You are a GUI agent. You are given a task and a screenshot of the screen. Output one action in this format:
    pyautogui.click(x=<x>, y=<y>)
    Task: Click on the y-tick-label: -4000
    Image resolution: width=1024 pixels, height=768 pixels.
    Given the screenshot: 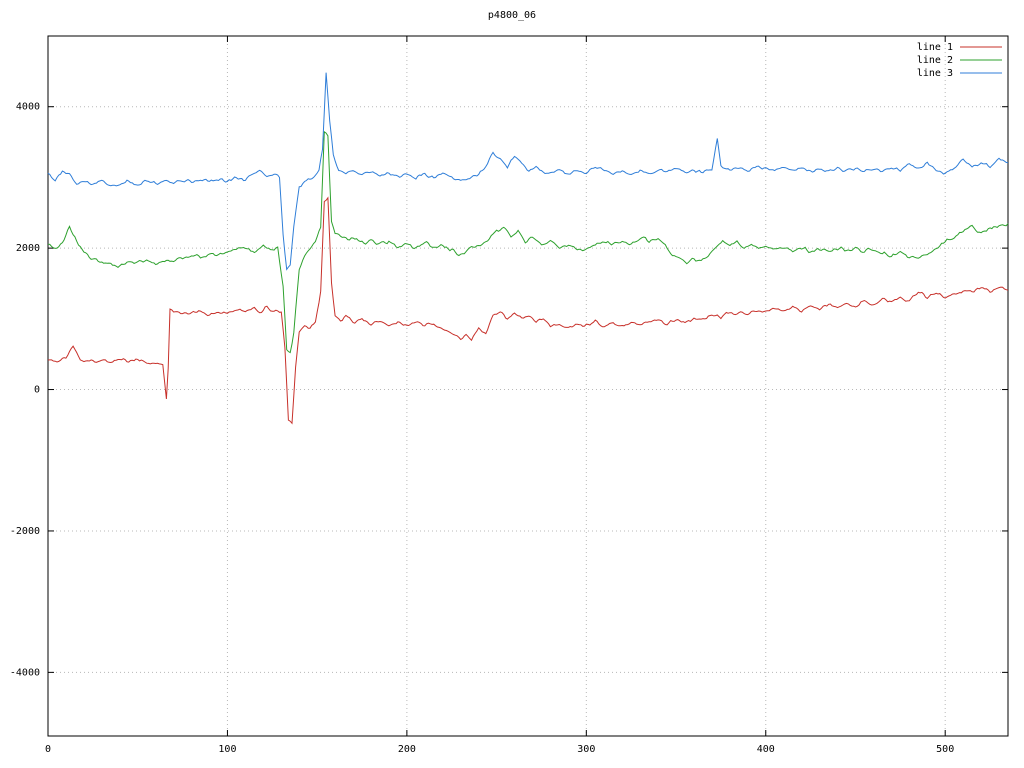 What is the action you would take?
    pyautogui.click(x=25, y=672)
    